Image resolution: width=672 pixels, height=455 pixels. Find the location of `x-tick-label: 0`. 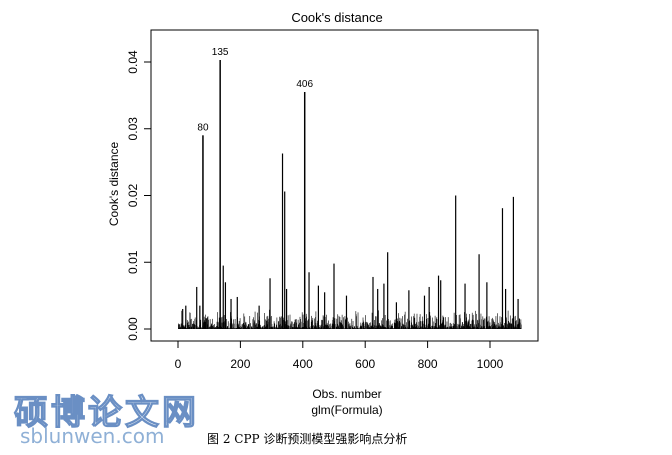

x-tick-label: 0 is located at coordinates (178, 364).